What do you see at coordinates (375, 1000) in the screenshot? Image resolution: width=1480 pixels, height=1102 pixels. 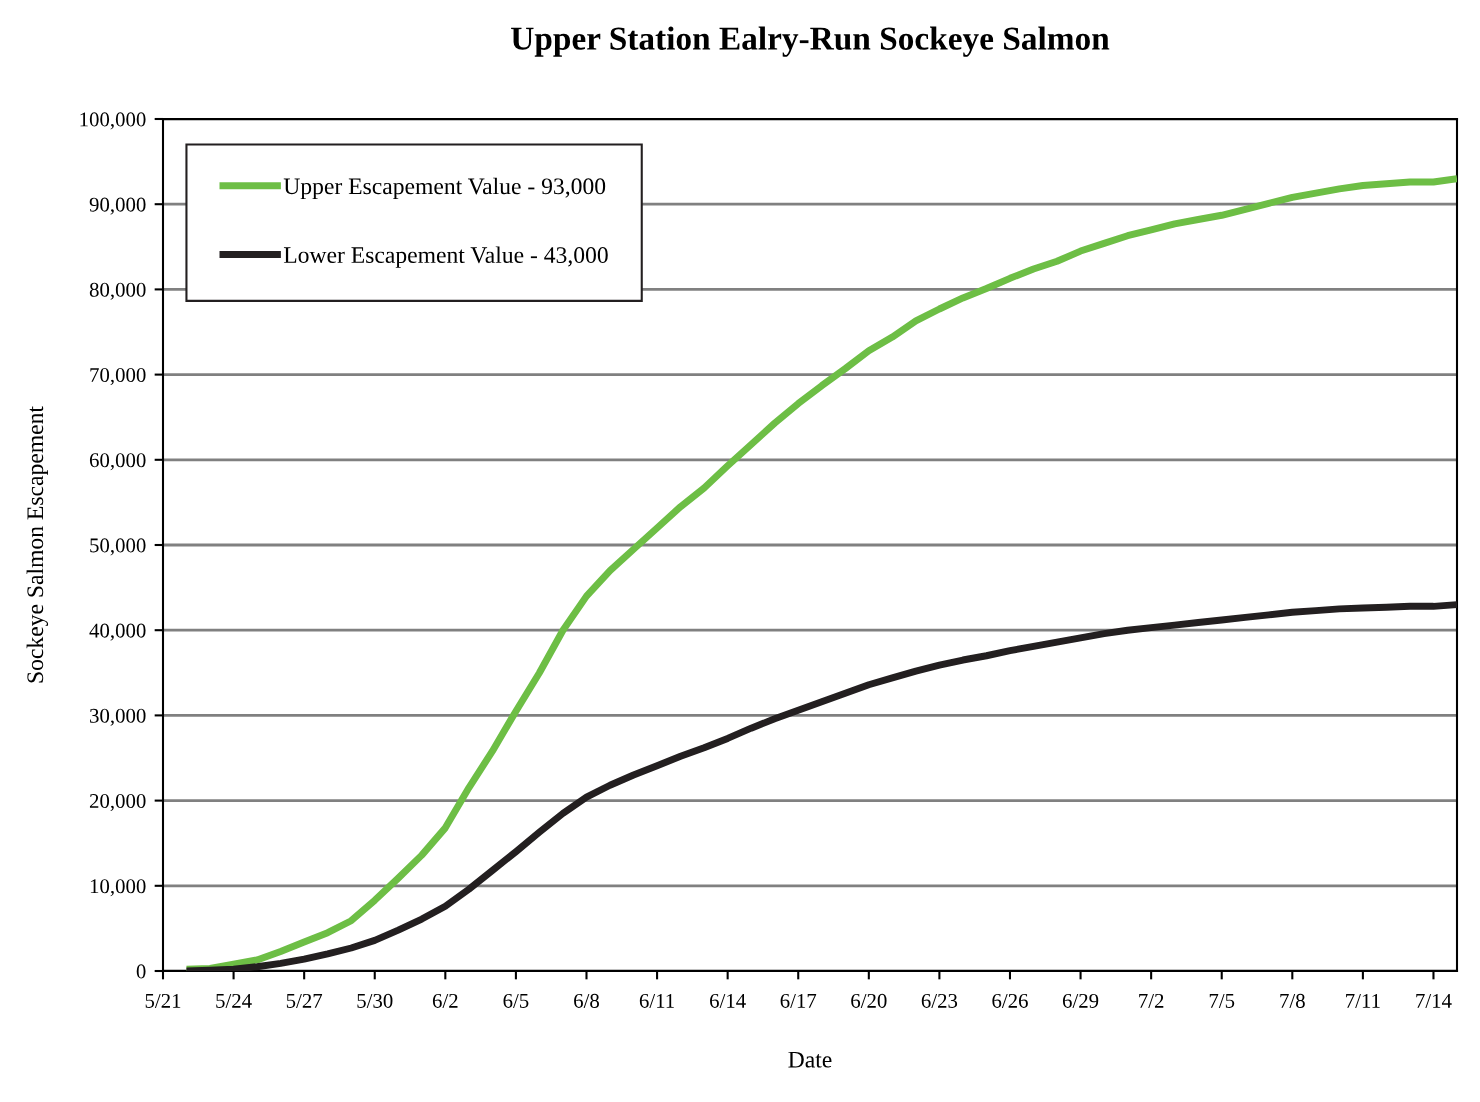 I see `x-tick-label: 5/30` at bounding box center [375, 1000].